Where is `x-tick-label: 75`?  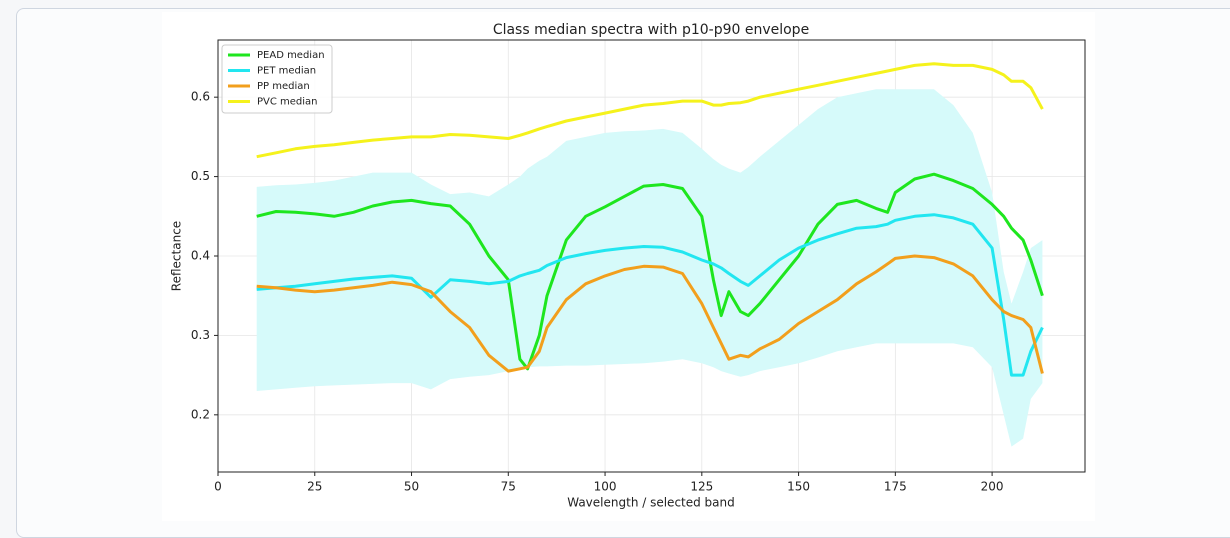
x-tick-label: 75 is located at coordinates (508, 487).